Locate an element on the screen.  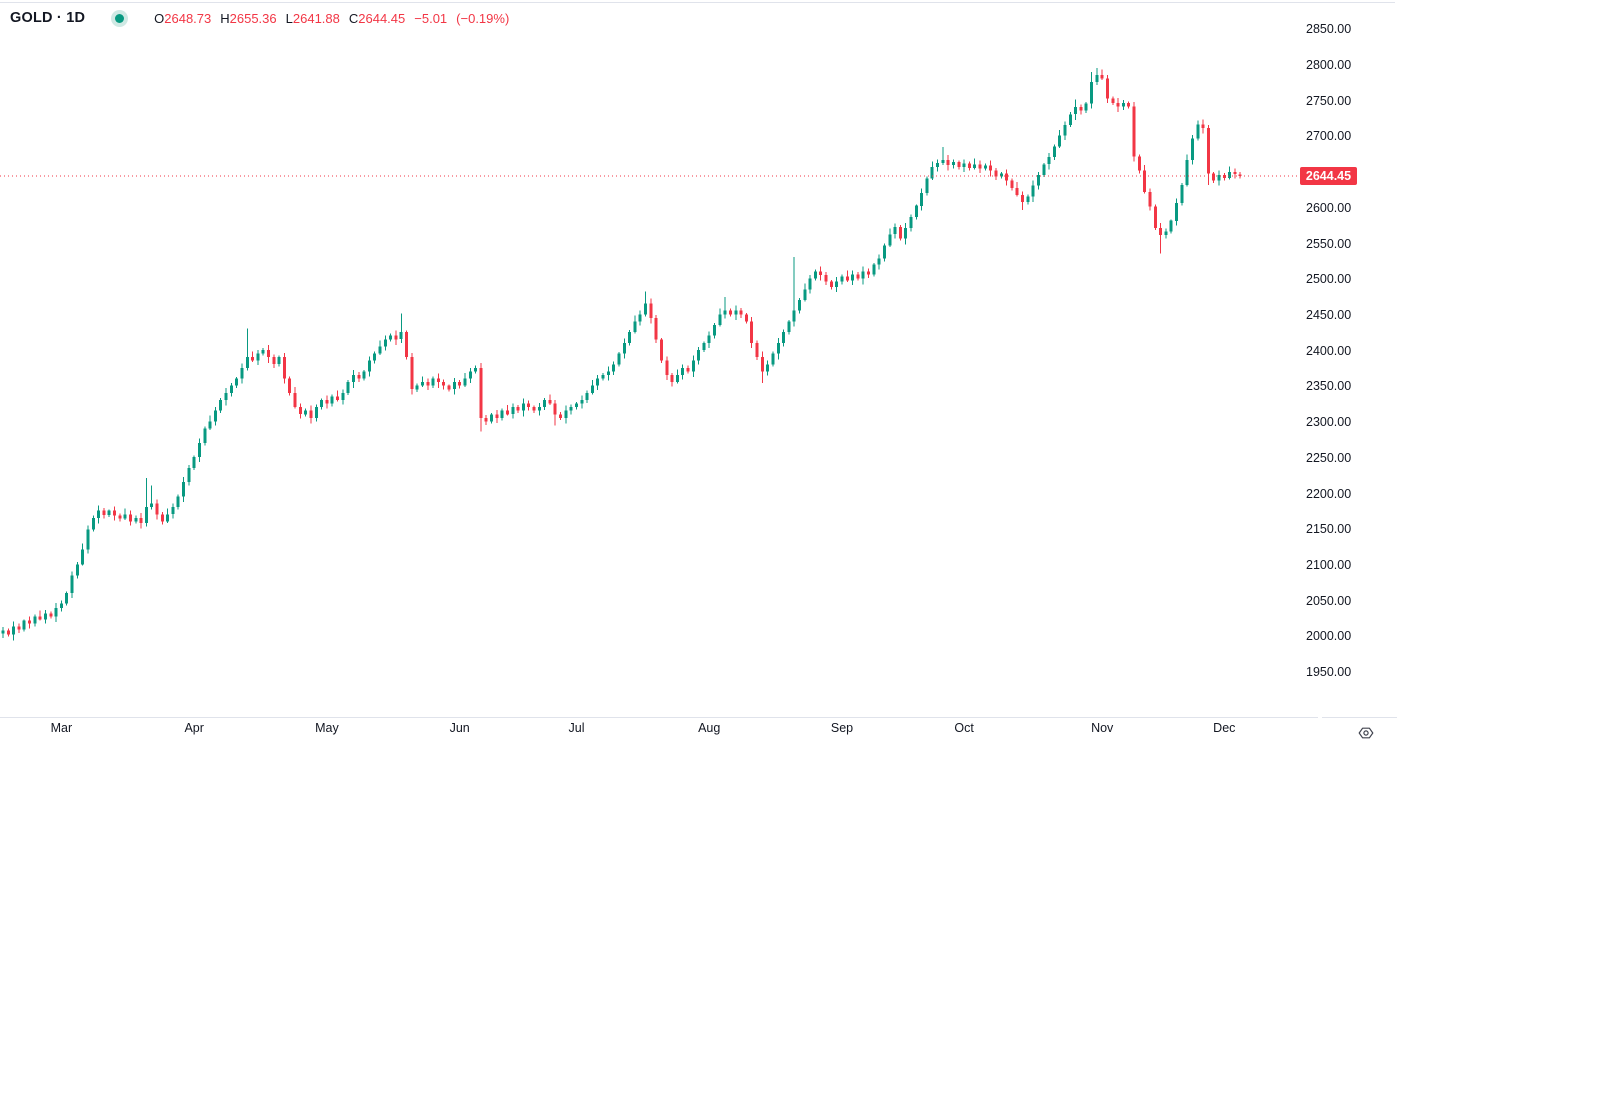
price-tick-label: 2400.00 is located at coordinates (1329, 350).